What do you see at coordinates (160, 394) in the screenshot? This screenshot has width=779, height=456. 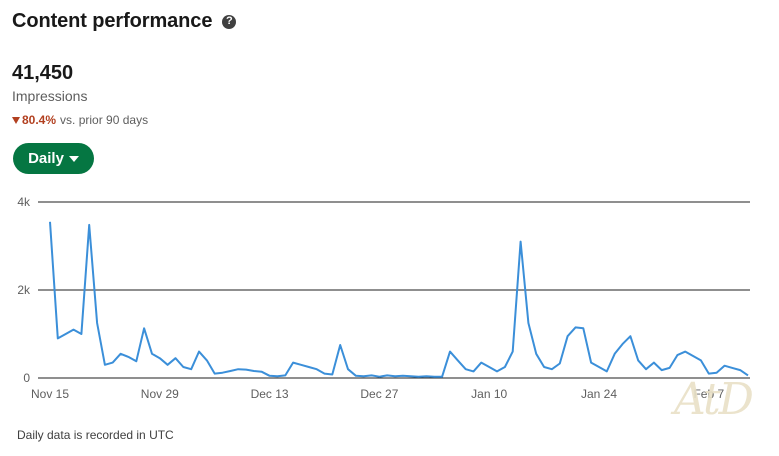 I see `x-tick-label: Nov 29` at bounding box center [160, 394].